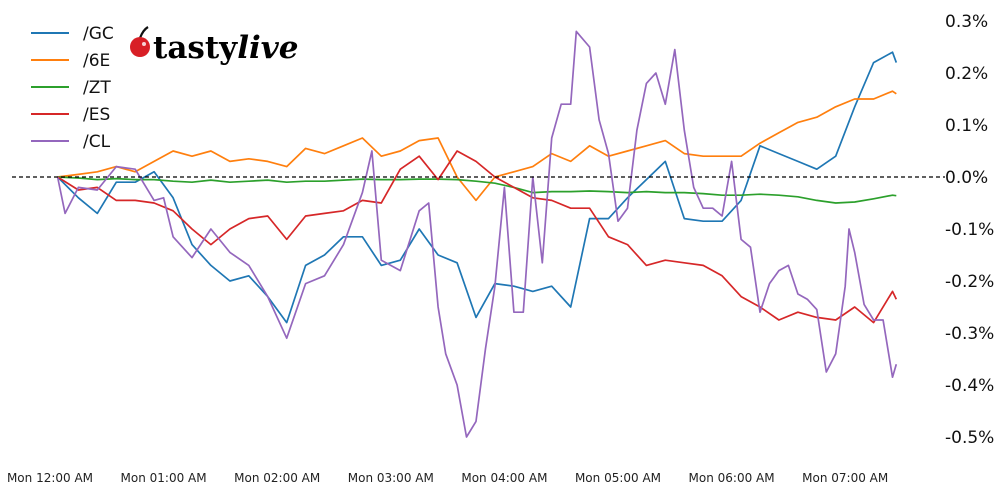 The height and width of the screenshot is (491, 1000). What do you see at coordinates (98, 34) in the screenshot?
I see `legend-label: /GC` at bounding box center [98, 34].